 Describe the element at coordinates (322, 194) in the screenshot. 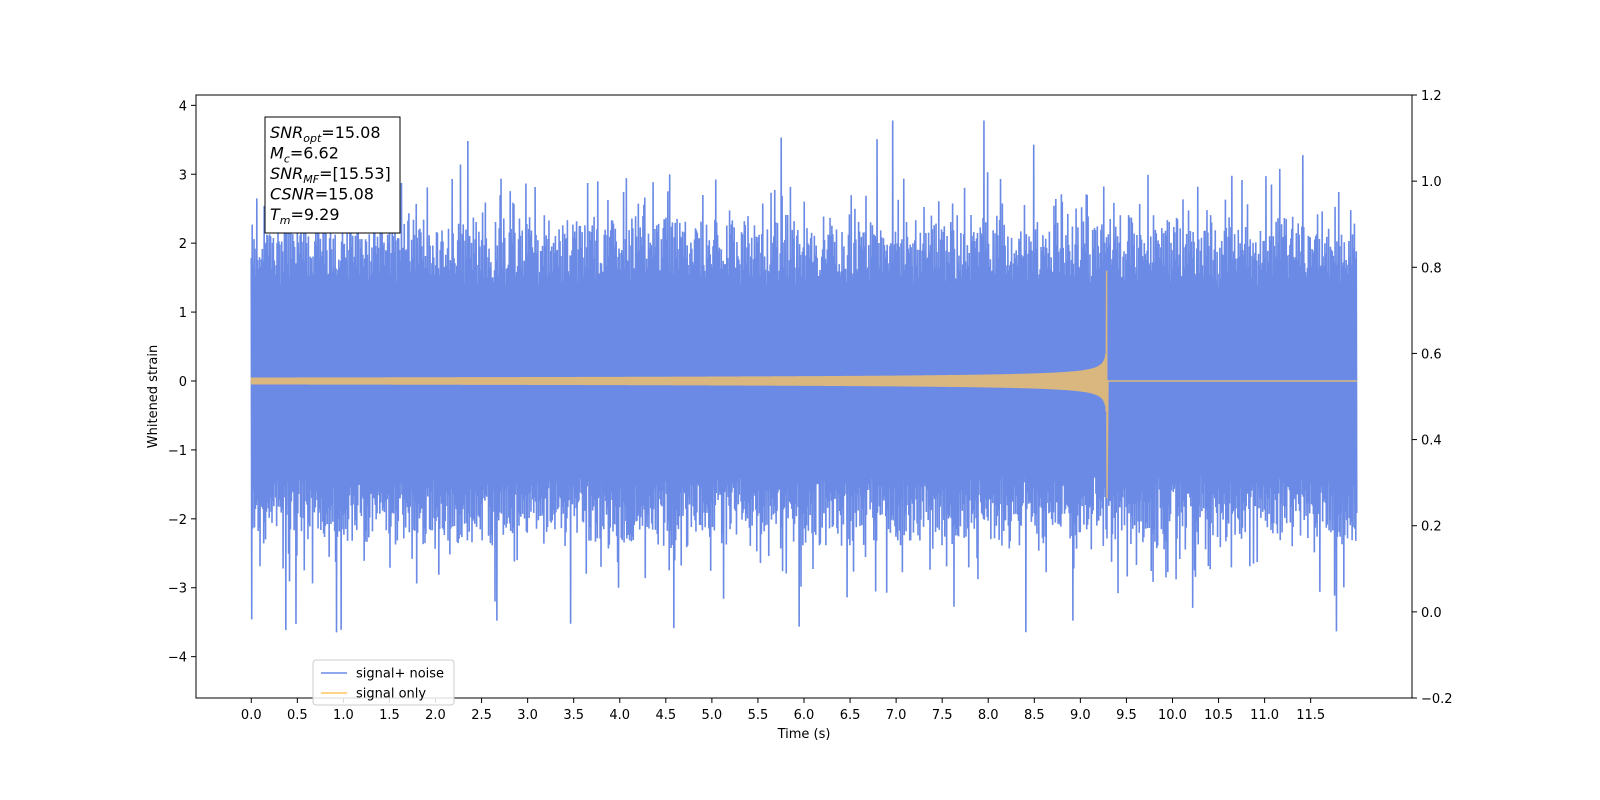

I see `annotation-line: CSNR=15.08` at that location.